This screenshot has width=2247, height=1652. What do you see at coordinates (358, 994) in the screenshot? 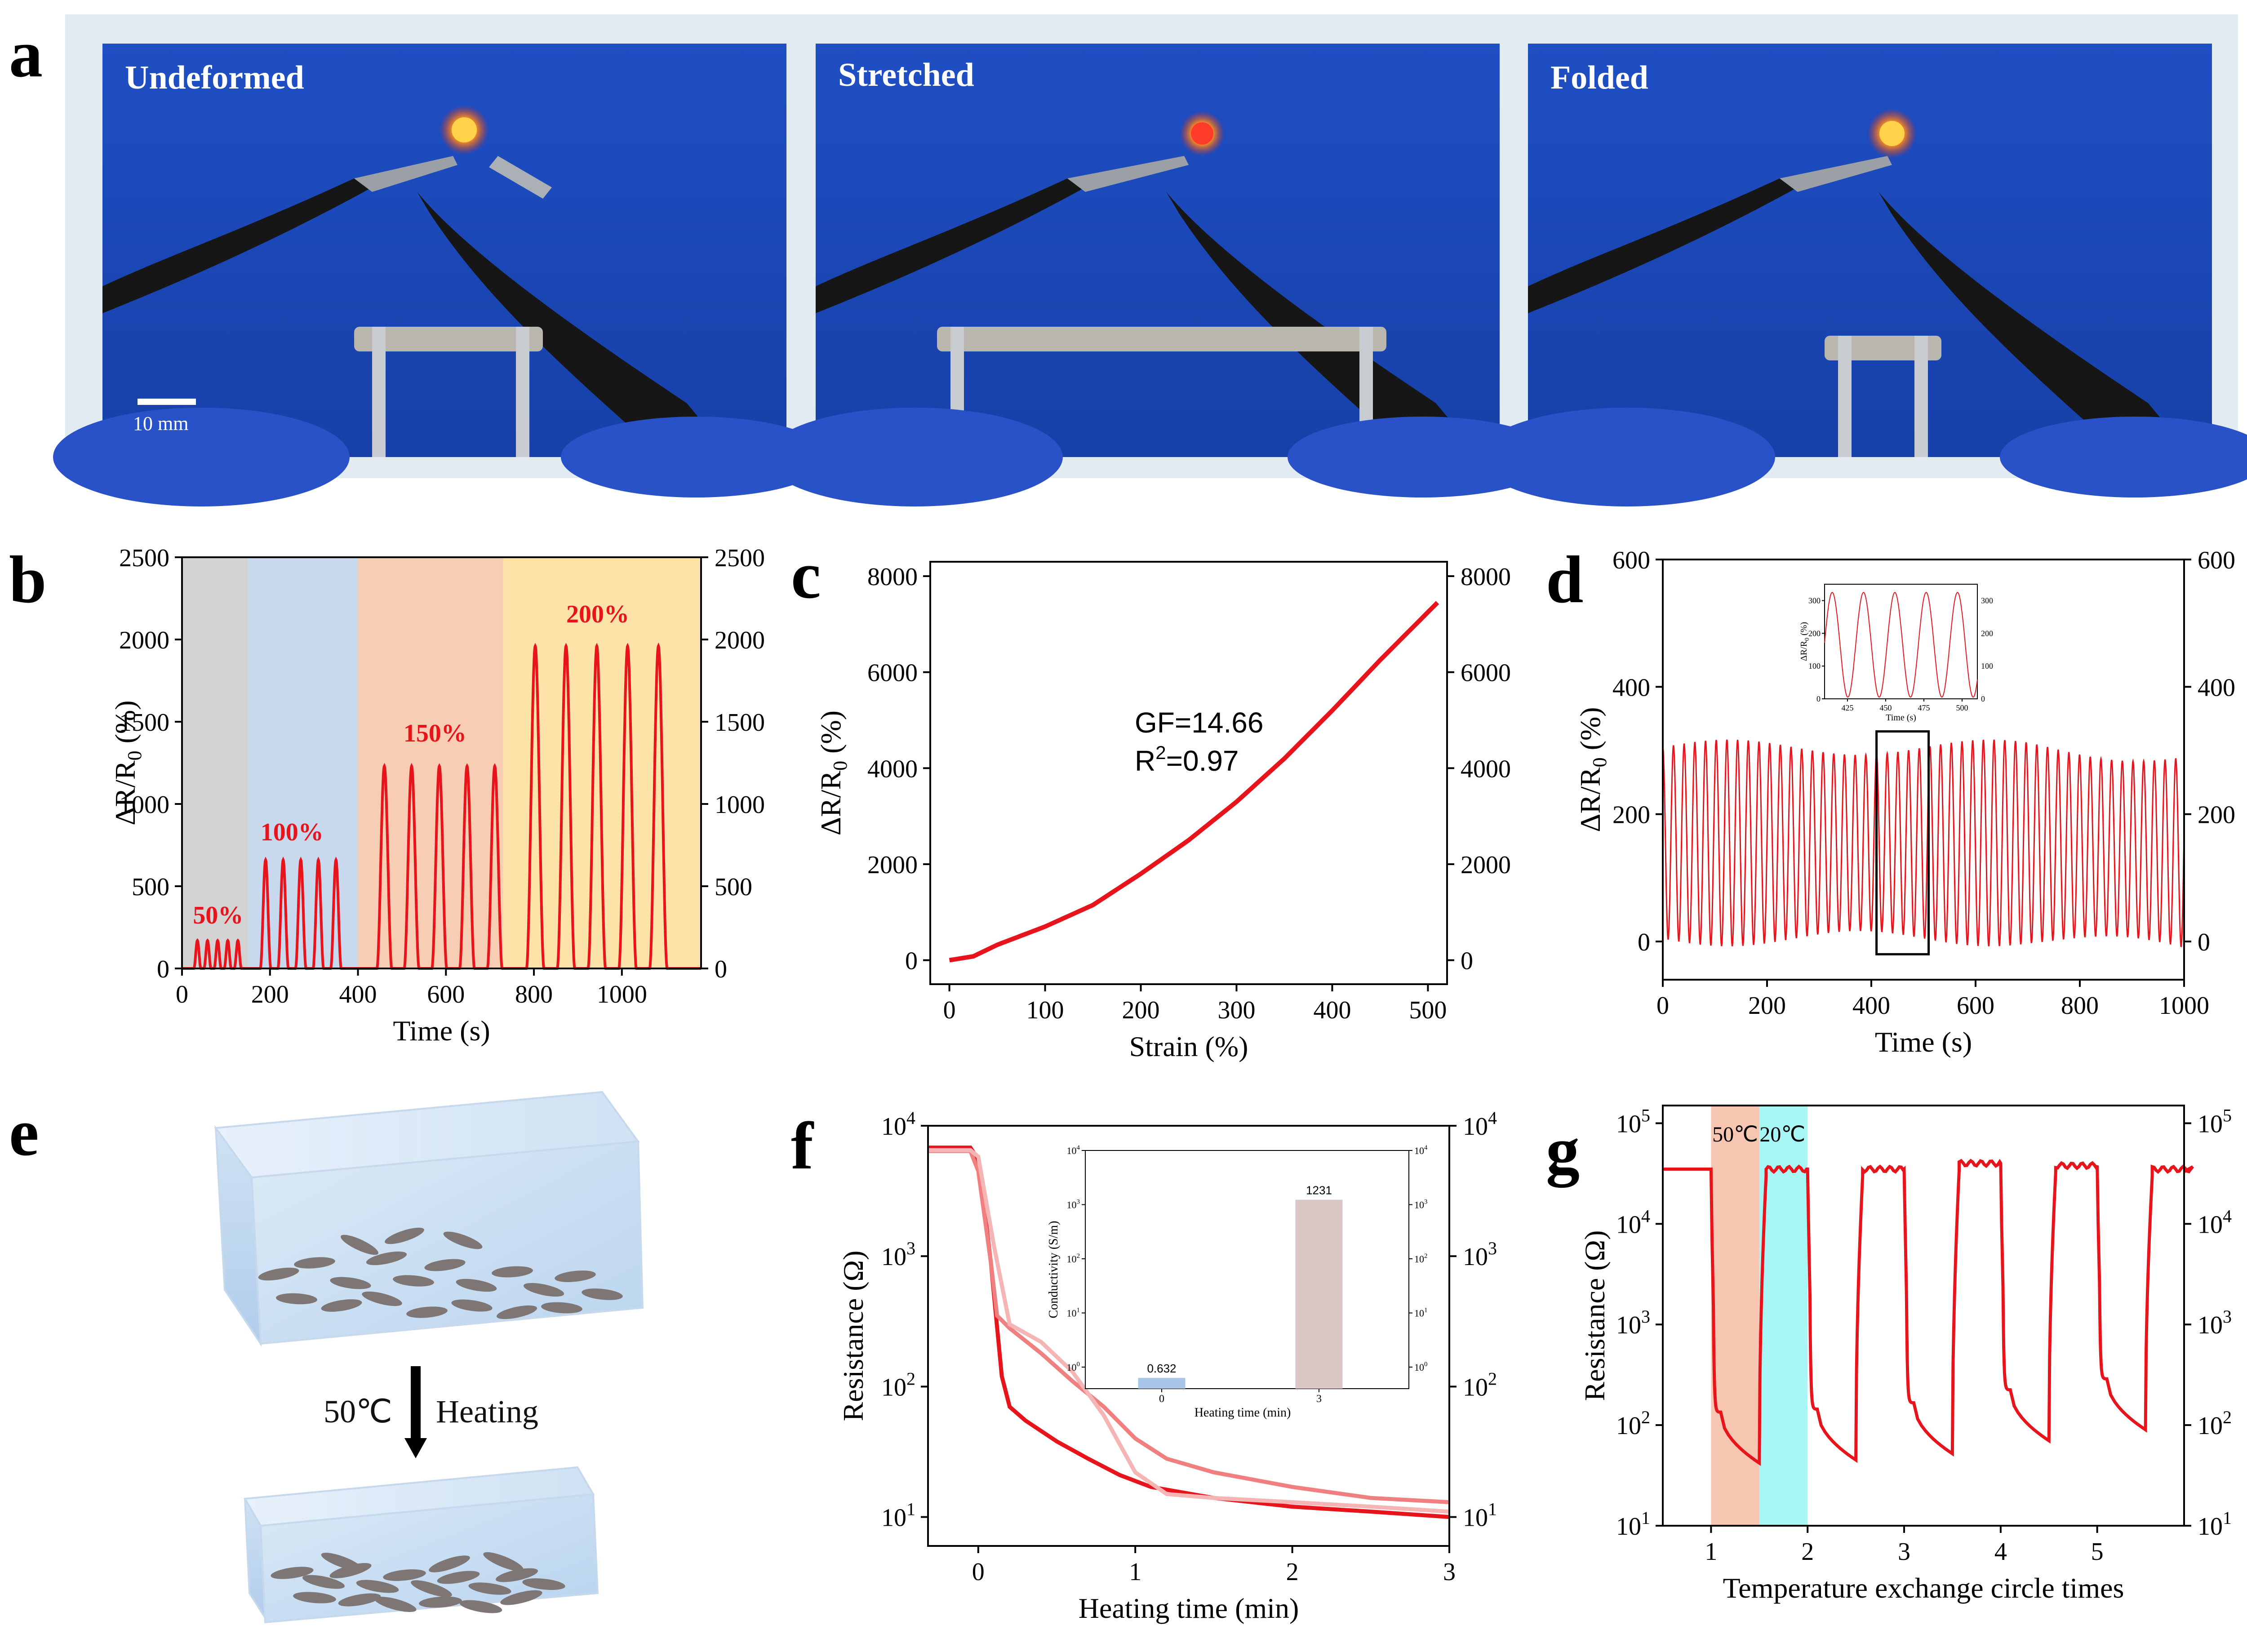
I see `x-tick-label: 400` at bounding box center [358, 994].